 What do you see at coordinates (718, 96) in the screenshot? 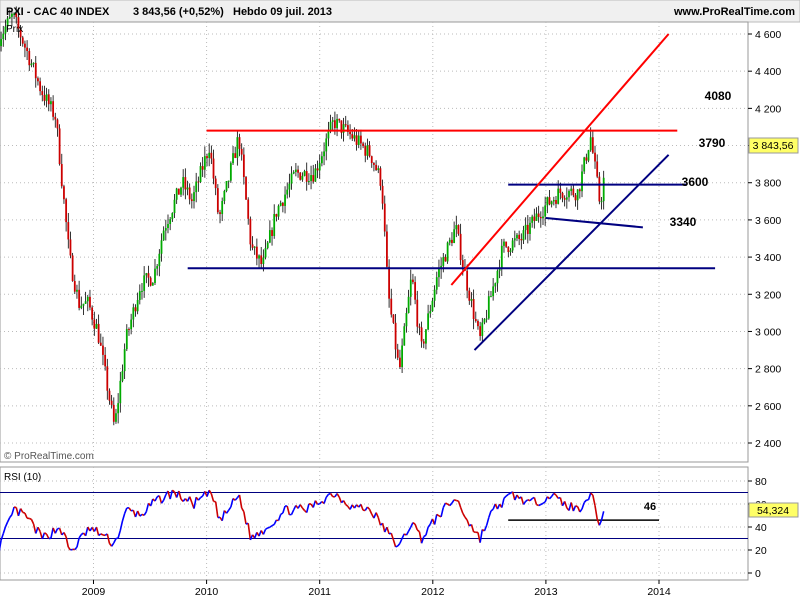
I see `price-level-label: 4080` at bounding box center [718, 96].